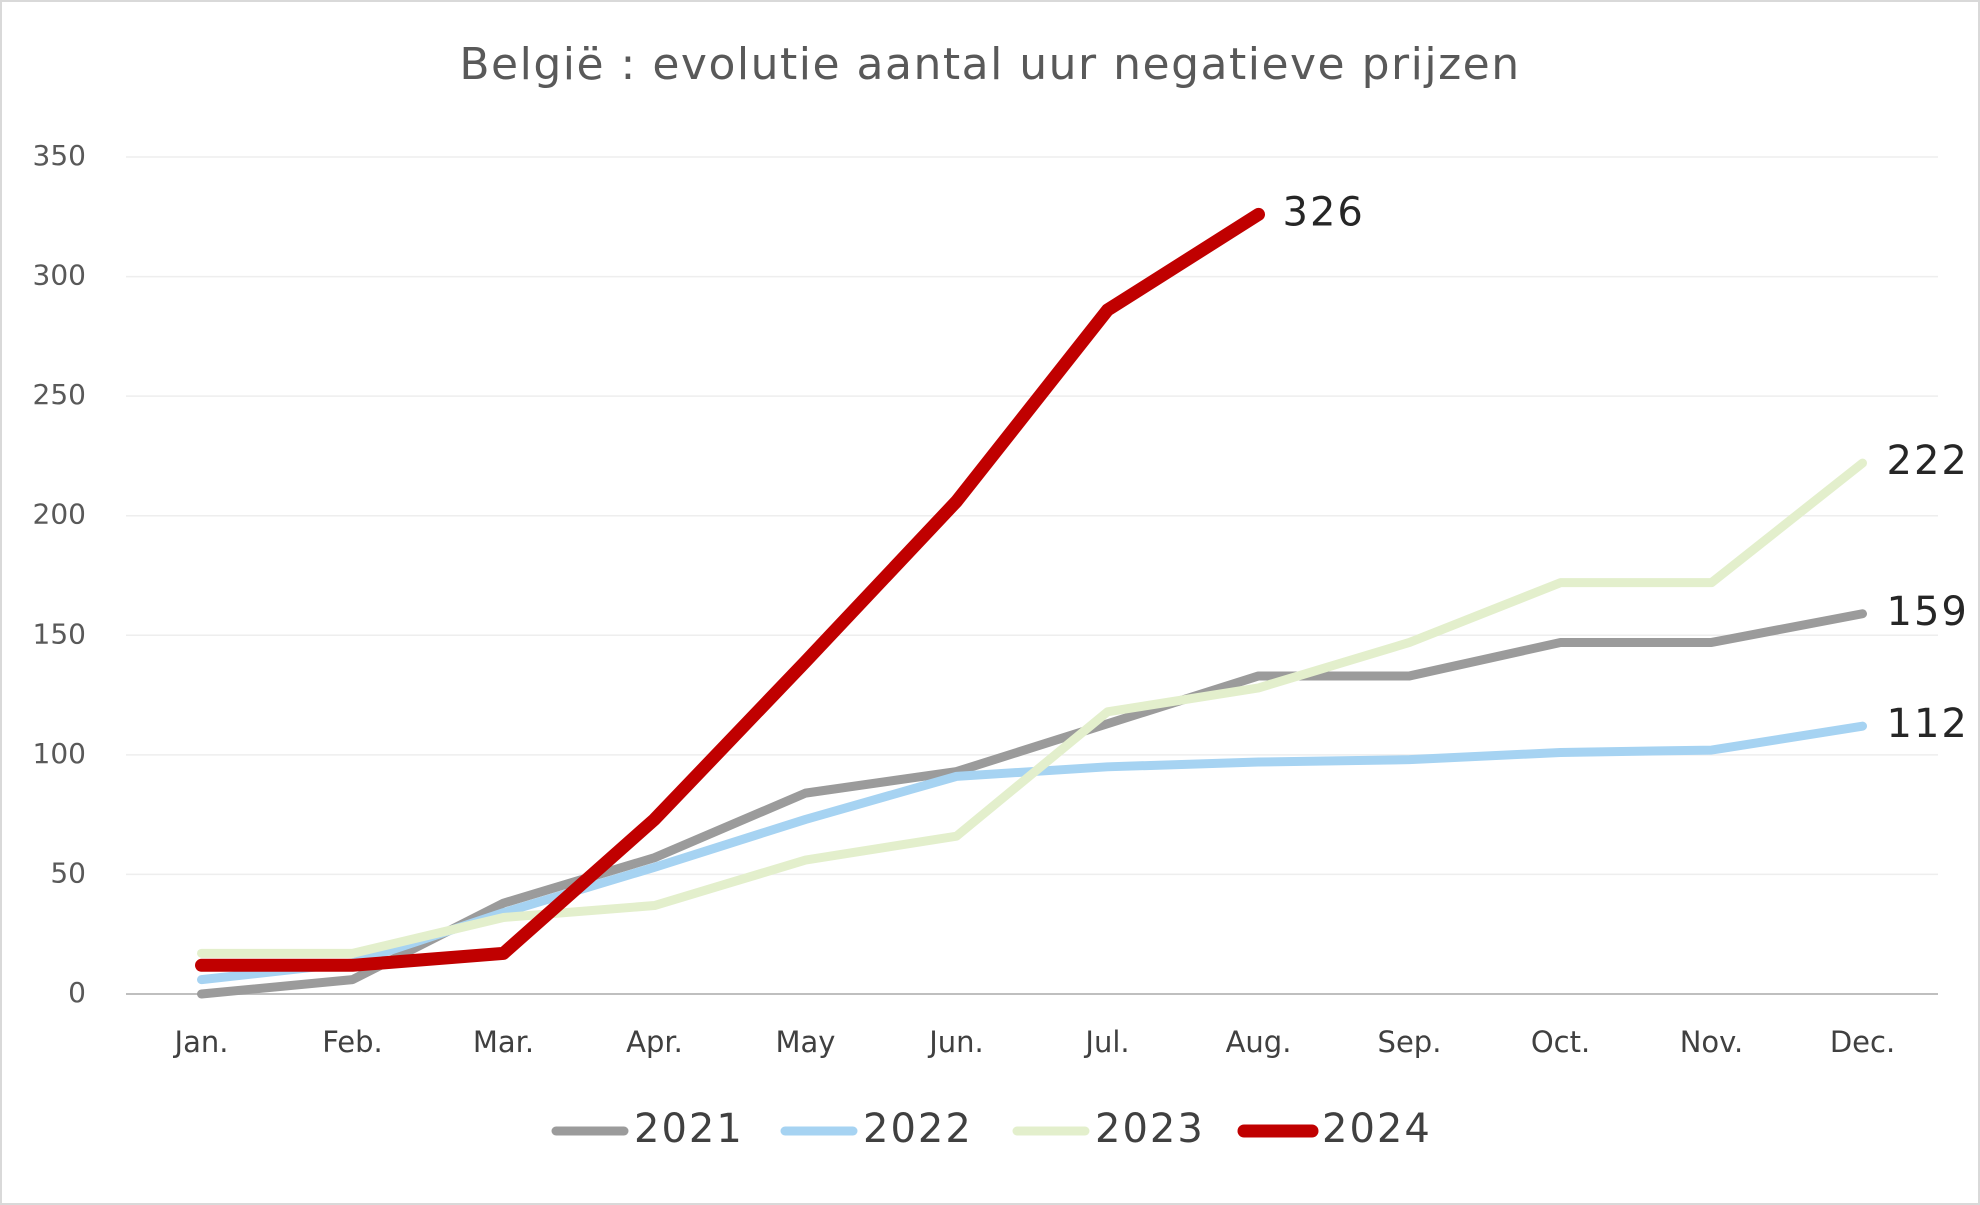 Image resolution: width=1980 pixels, height=1205 pixels. What do you see at coordinates (1410, 1042) in the screenshot?
I see `x-tick-label: Sep.` at bounding box center [1410, 1042].